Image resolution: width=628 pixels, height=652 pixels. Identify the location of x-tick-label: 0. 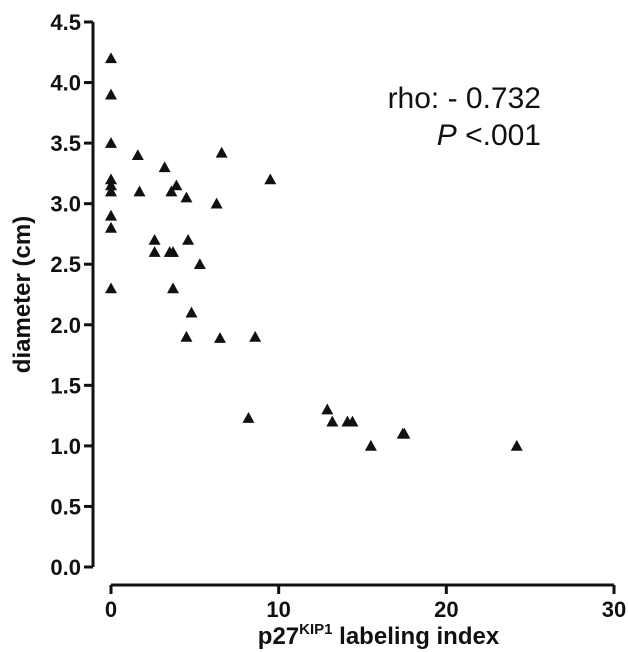
(111, 609).